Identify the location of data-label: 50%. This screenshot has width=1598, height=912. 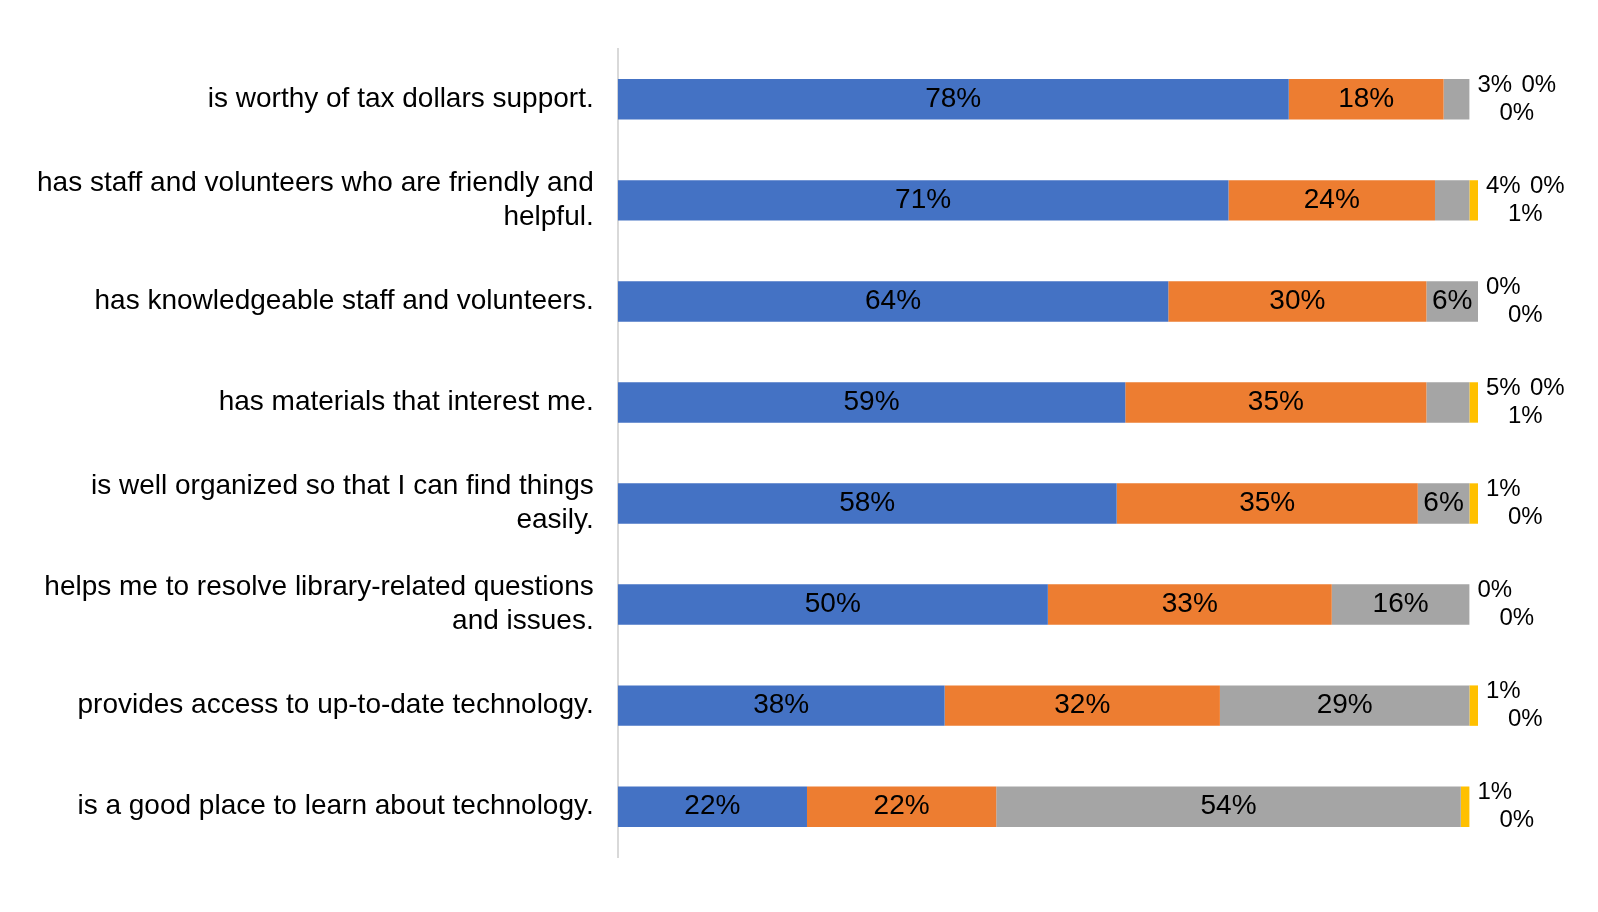
(832, 603).